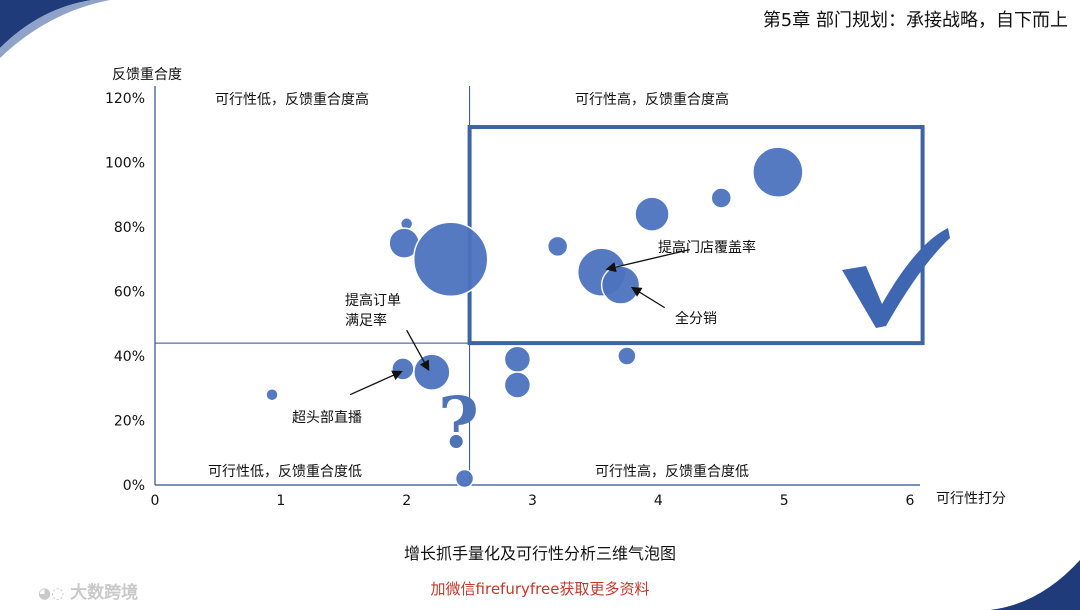 Image resolution: width=1080 pixels, height=610 pixels. What do you see at coordinates (540, 589) in the screenshot?
I see `promo-text: 加微信firefuryfree获取更多资料` at bounding box center [540, 589].